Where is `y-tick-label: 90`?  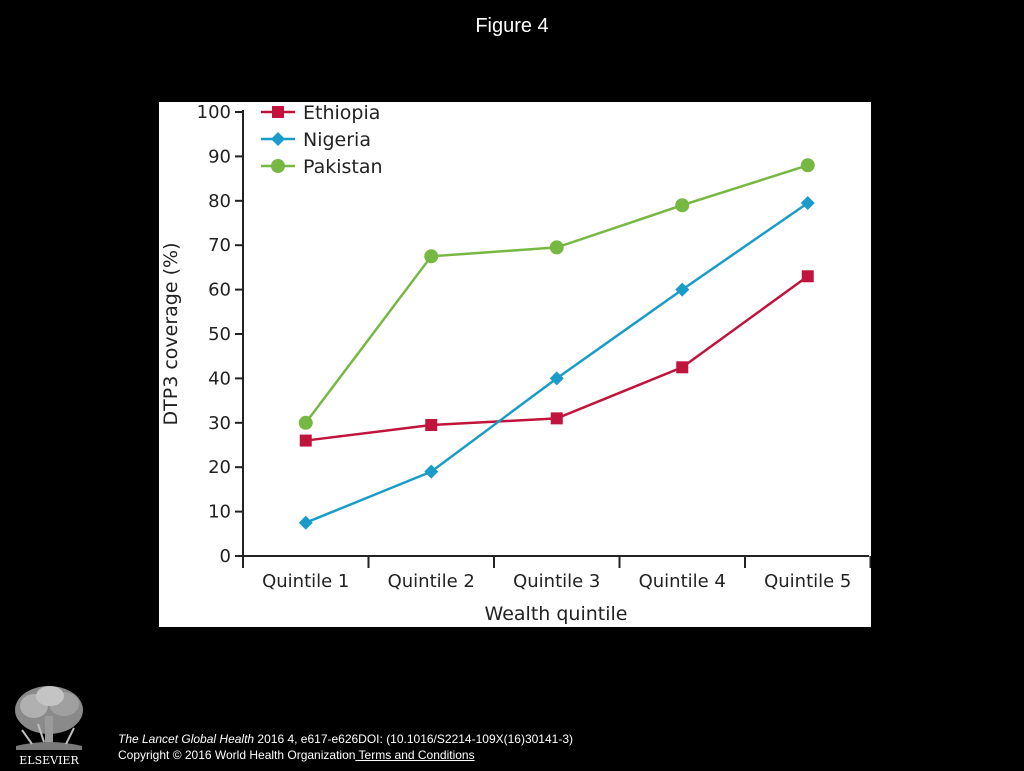
y-tick-label: 90 is located at coordinates (219, 156).